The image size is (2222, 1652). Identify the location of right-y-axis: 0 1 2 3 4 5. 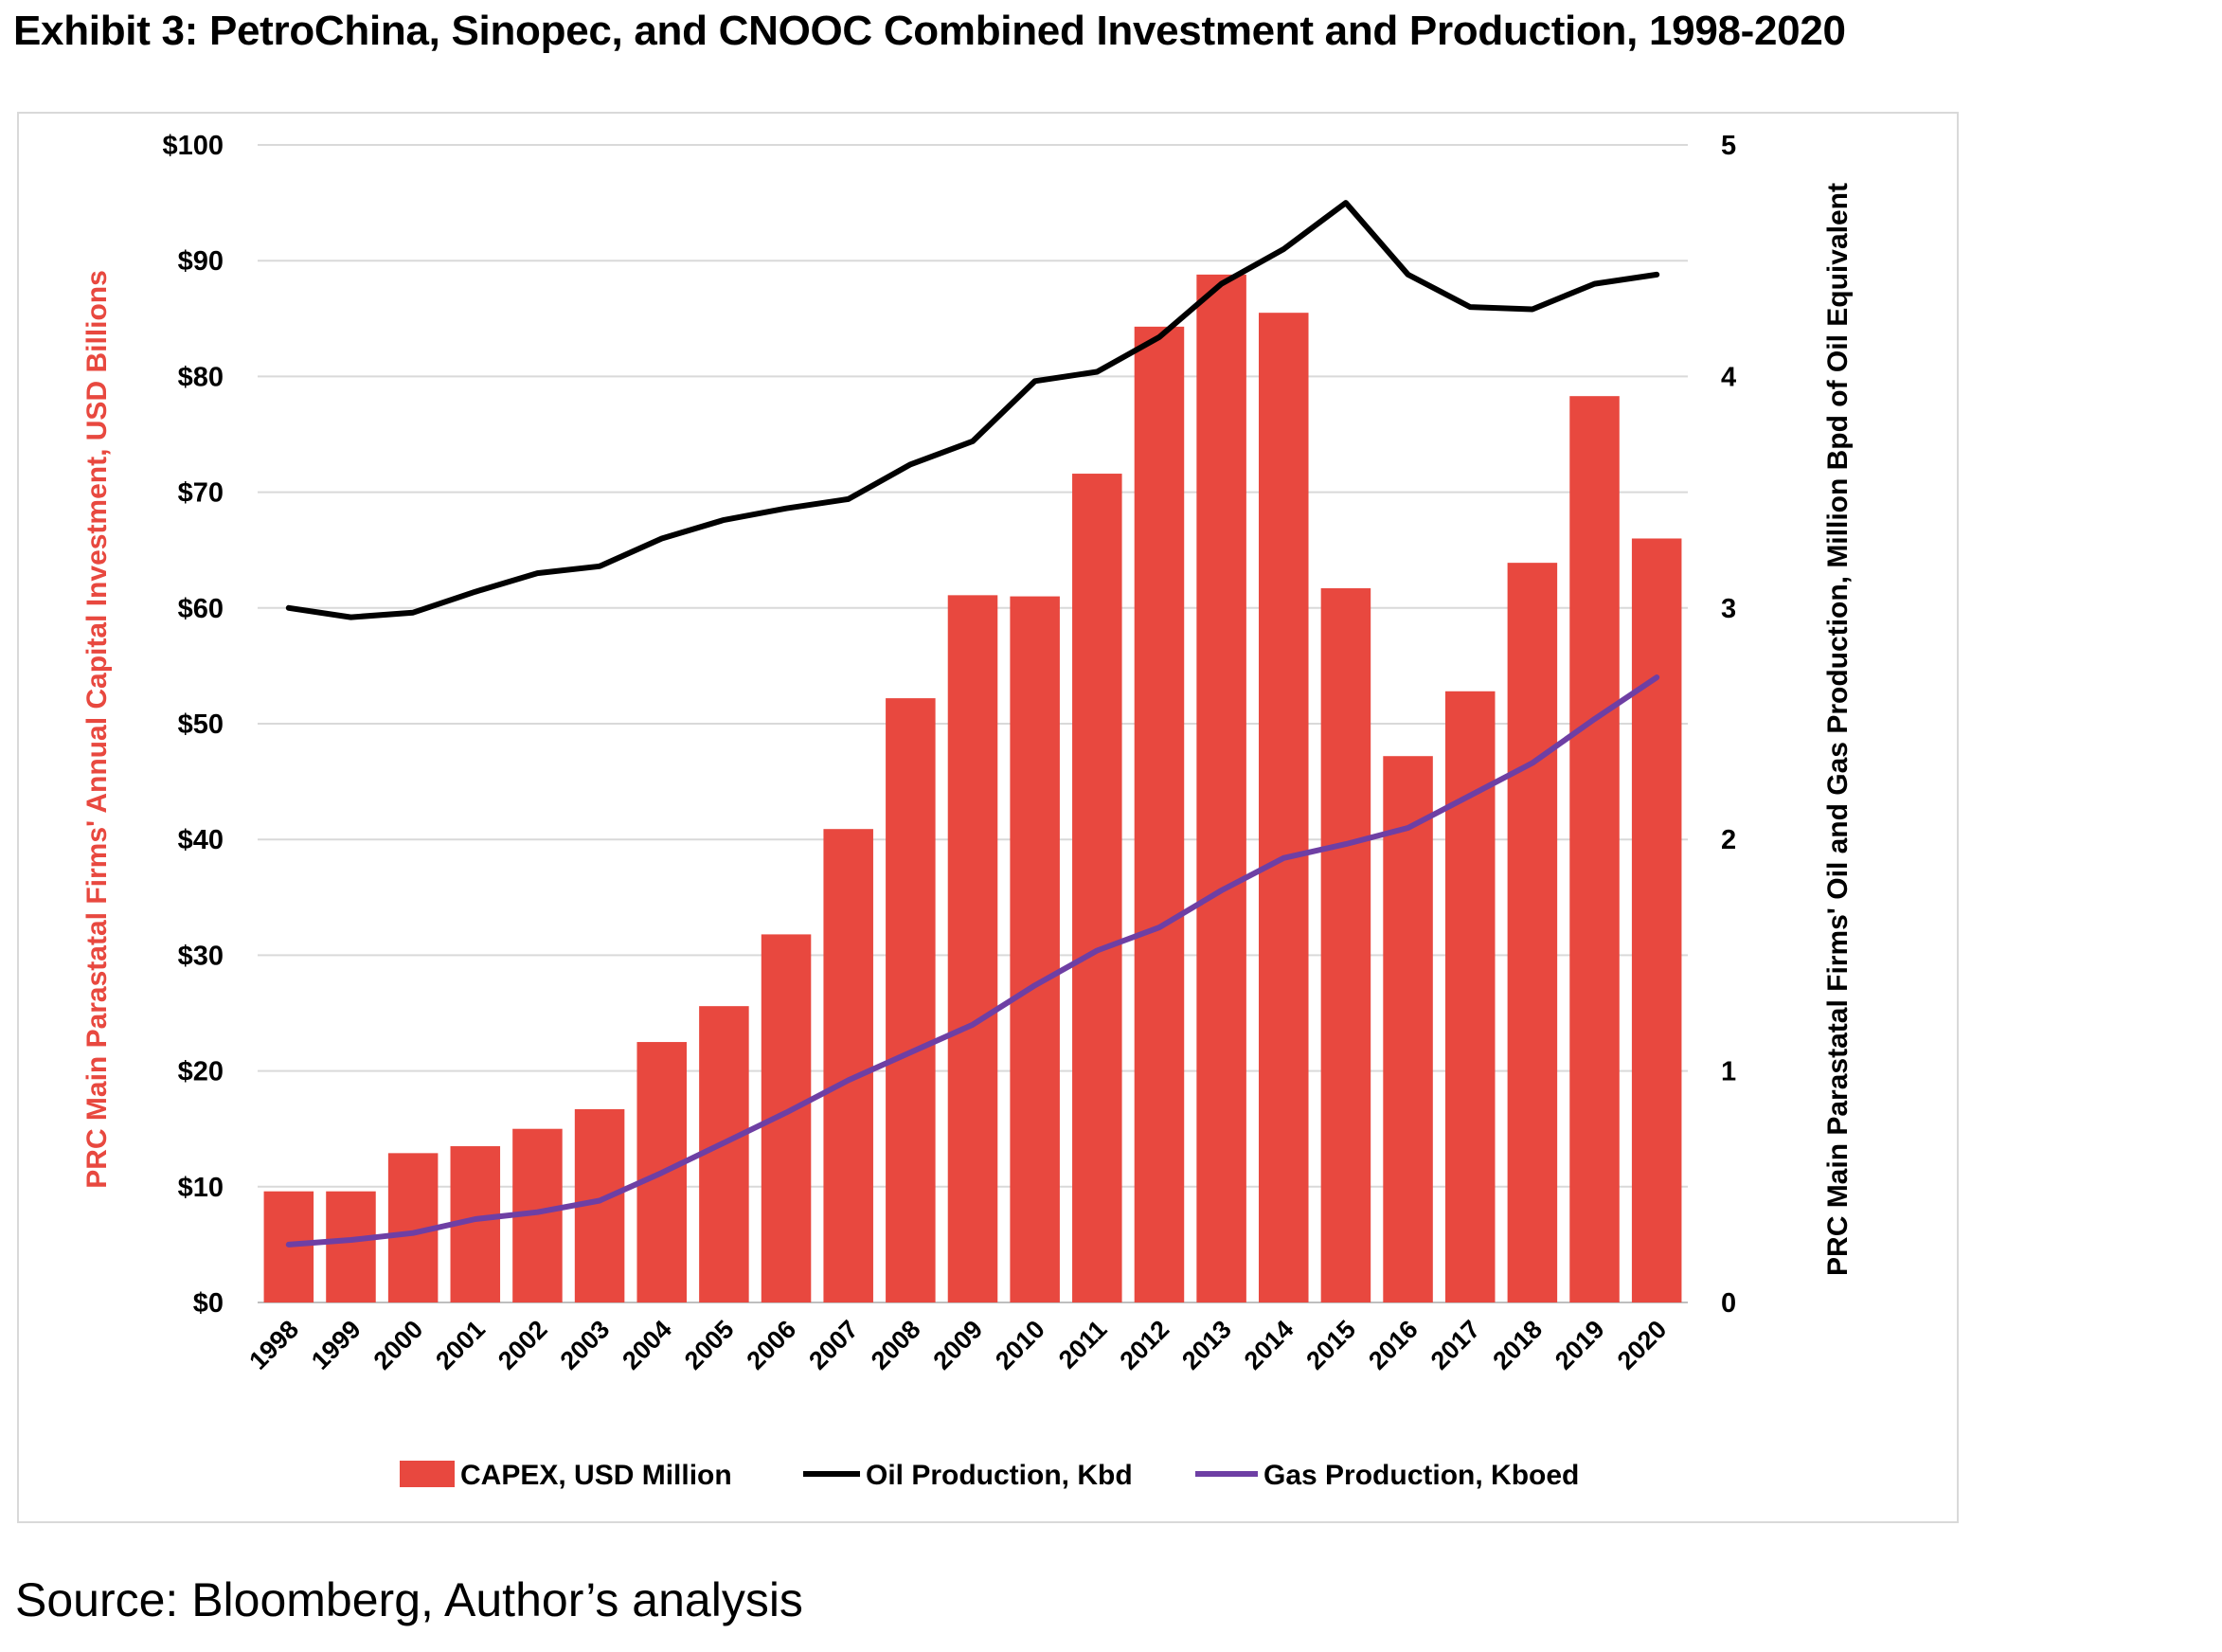
(1728, 725).